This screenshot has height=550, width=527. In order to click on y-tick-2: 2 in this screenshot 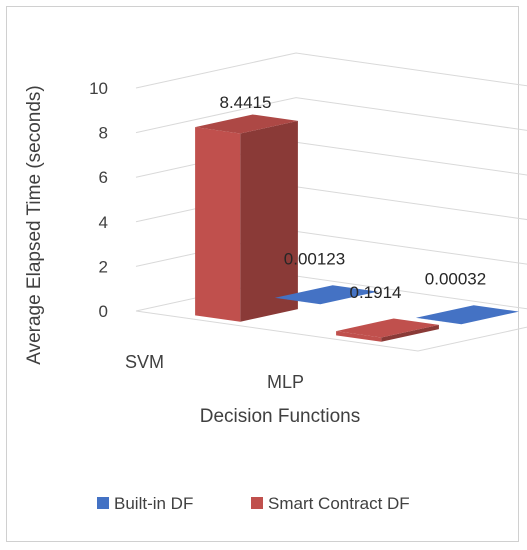, I will do `click(103, 266)`.